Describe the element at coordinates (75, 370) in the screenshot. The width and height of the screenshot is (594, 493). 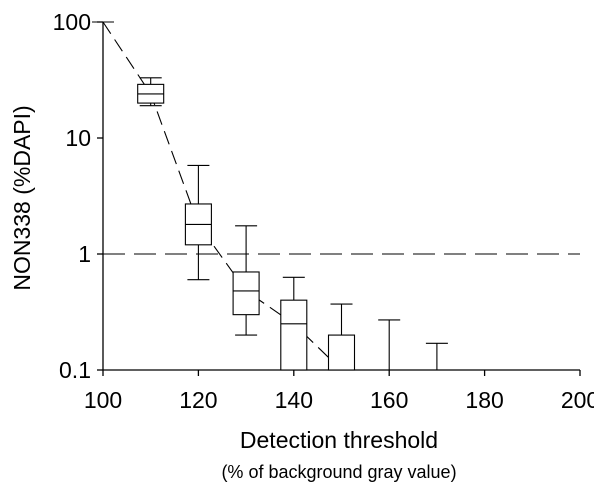
I see `y-tick-label: 0.1` at that location.